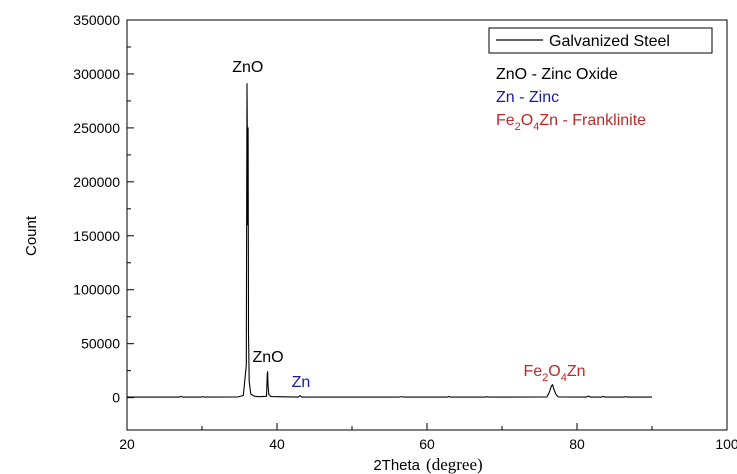 The width and height of the screenshot is (737, 474). Describe the element at coordinates (96, 182) in the screenshot. I see `y-tick-label: 200000` at that location.